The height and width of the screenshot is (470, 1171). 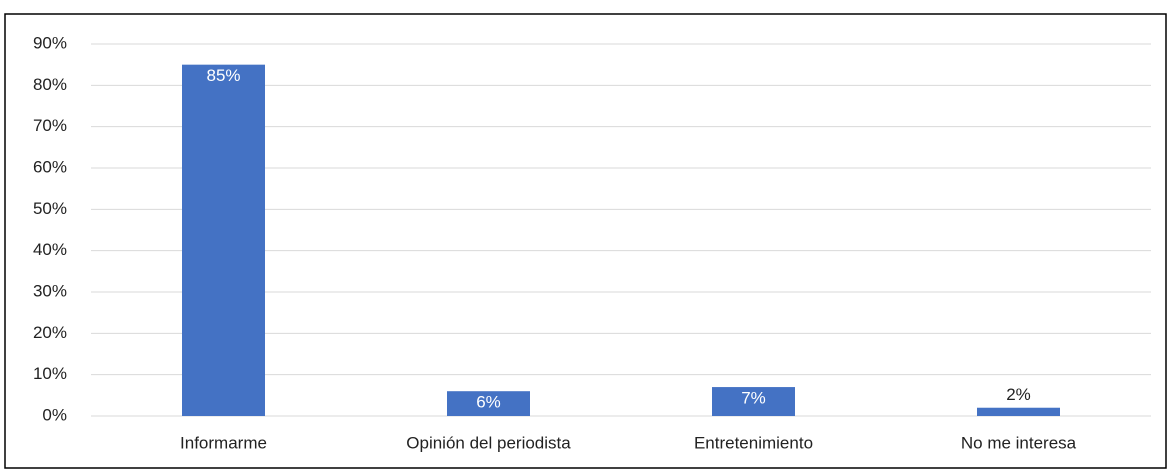 I want to click on x-tick-label: Opinión del periodista, so click(x=488, y=442).